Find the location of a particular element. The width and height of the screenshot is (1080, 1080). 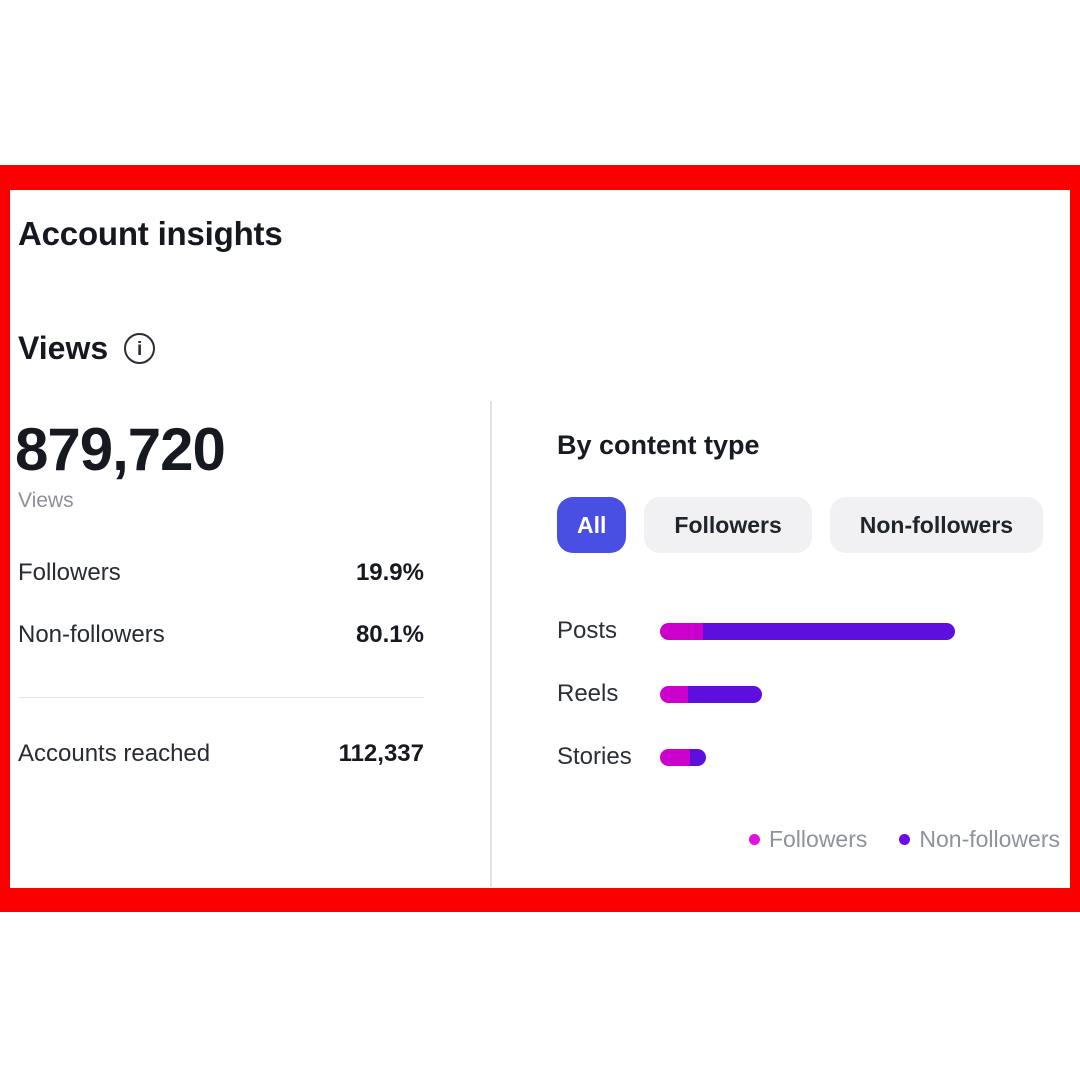

views-heading: Views i is located at coordinates (87, 348).